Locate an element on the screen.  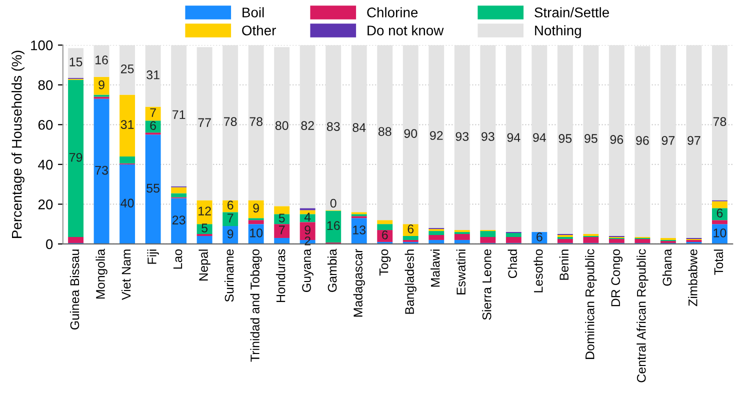
x-tick-label: Lesotho is located at coordinates (538, 270).